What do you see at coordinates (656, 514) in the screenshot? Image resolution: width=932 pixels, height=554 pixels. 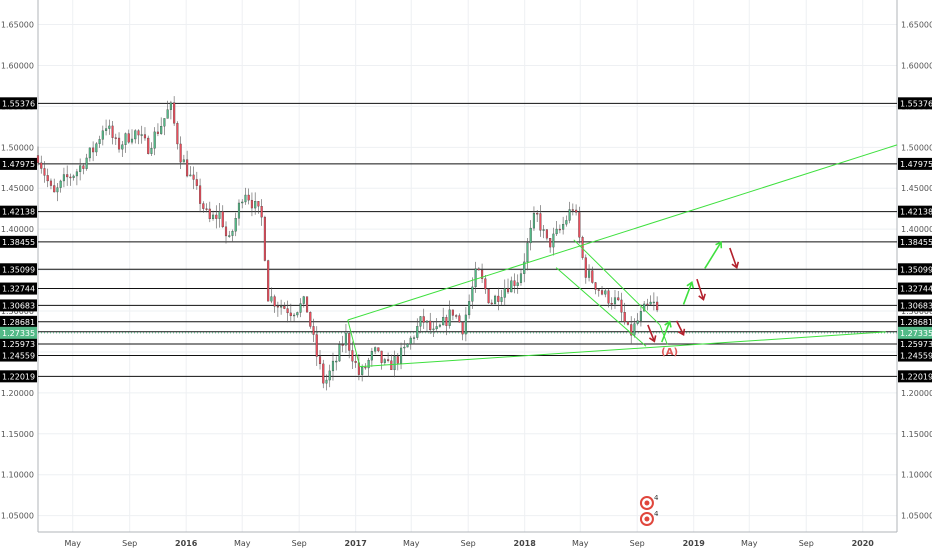 I see `event-marker-count: 4` at bounding box center [656, 514].